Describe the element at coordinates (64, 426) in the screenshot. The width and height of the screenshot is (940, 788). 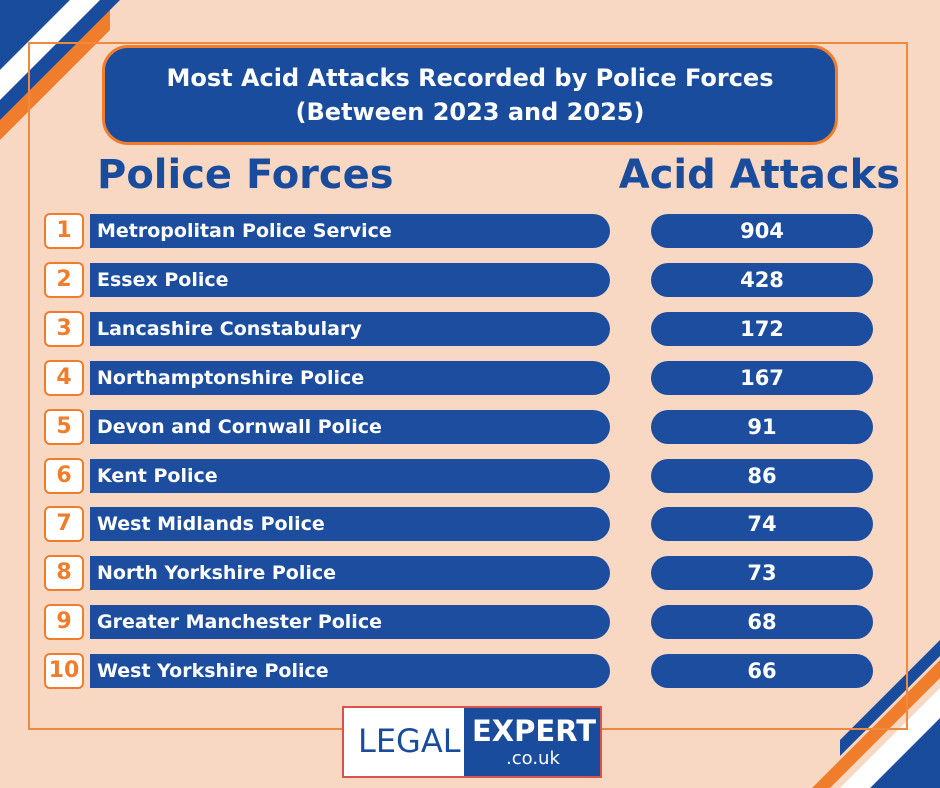
I see `rank: 5` at that location.